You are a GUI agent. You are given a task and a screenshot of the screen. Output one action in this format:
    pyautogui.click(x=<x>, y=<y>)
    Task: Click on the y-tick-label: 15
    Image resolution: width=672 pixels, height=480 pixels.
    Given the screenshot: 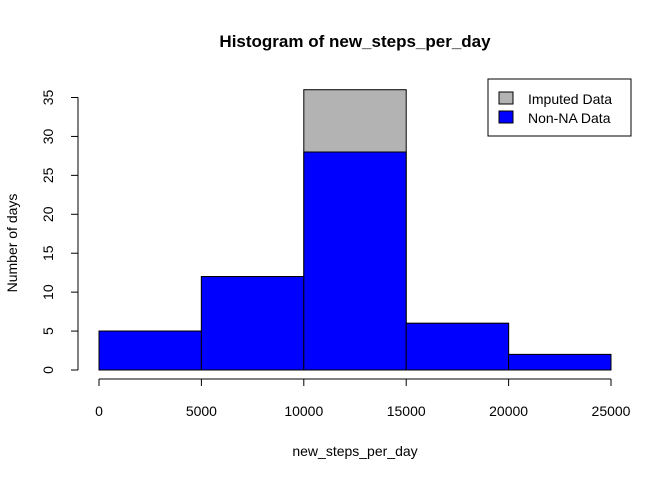 What is the action you would take?
    pyautogui.click(x=48, y=253)
    